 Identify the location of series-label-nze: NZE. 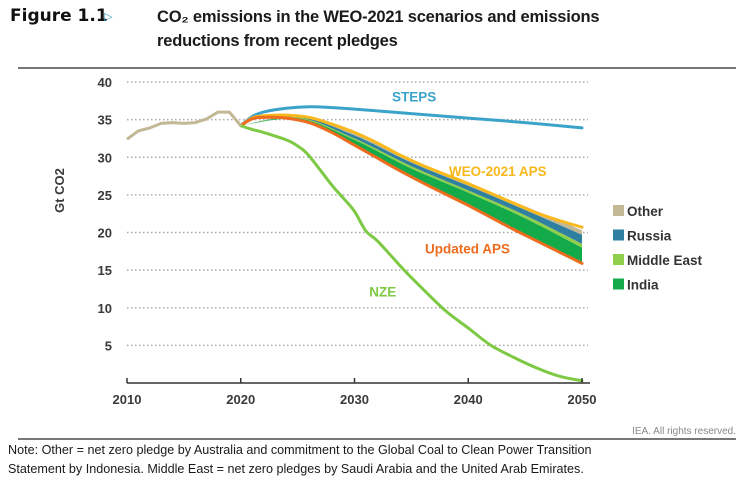
(382, 291).